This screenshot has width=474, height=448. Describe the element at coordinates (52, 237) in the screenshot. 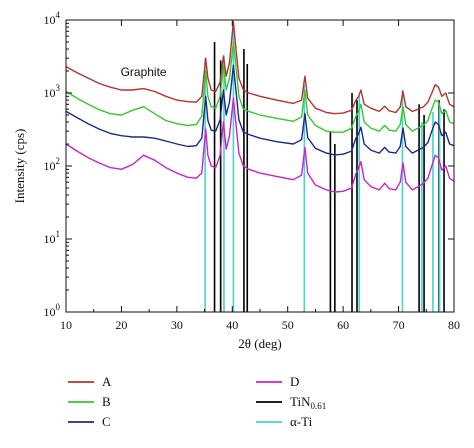

I see `y-tick-label: 10¹` at that location.